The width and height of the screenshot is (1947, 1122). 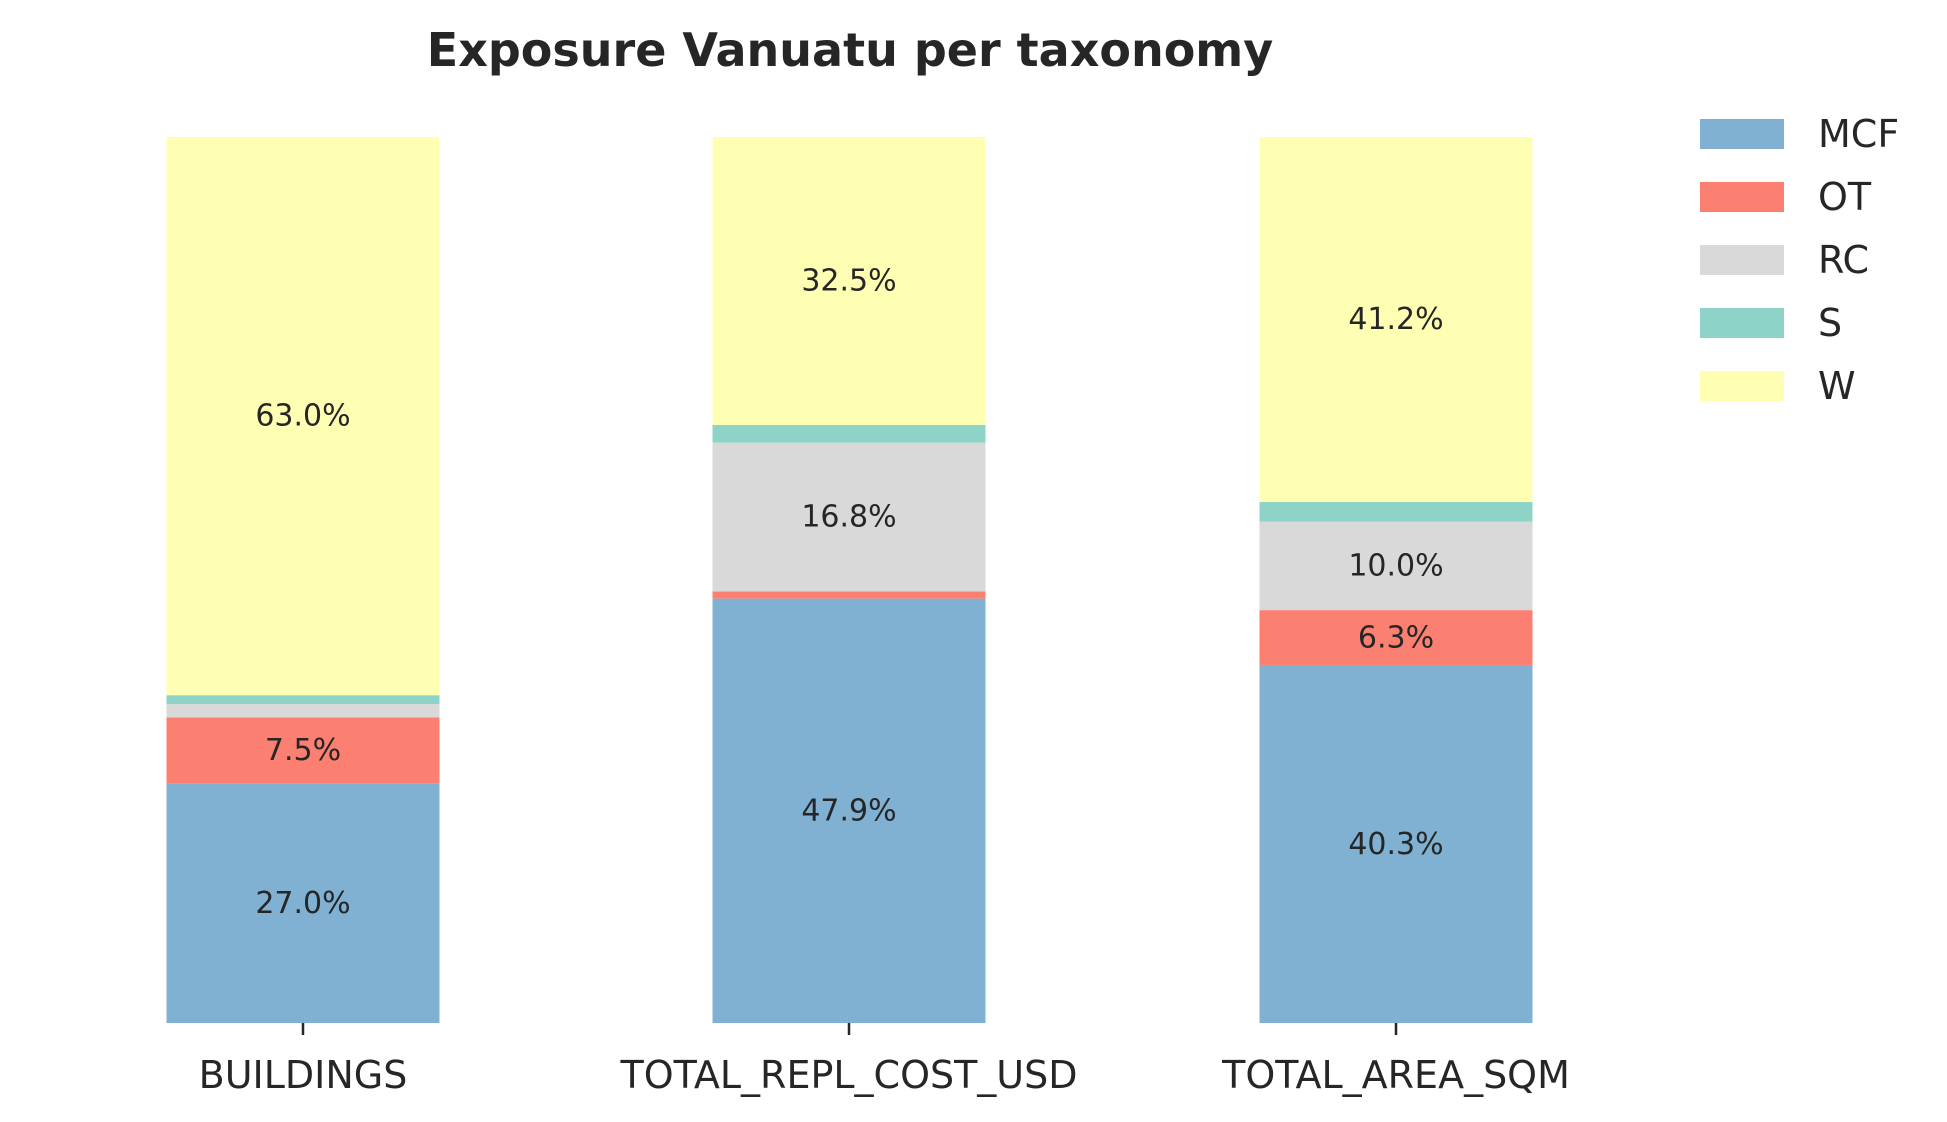 I want to click on bar-total-area-sqm-mcf, so click(x=1396, y=844).